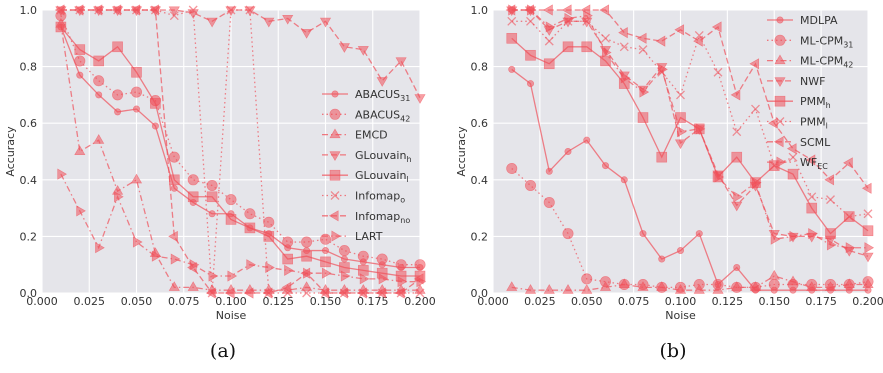  What do you see at coordinates (380, 155) in the screenshot?
I see `legend-name: GLouvain` at bounding box center [380, 155].